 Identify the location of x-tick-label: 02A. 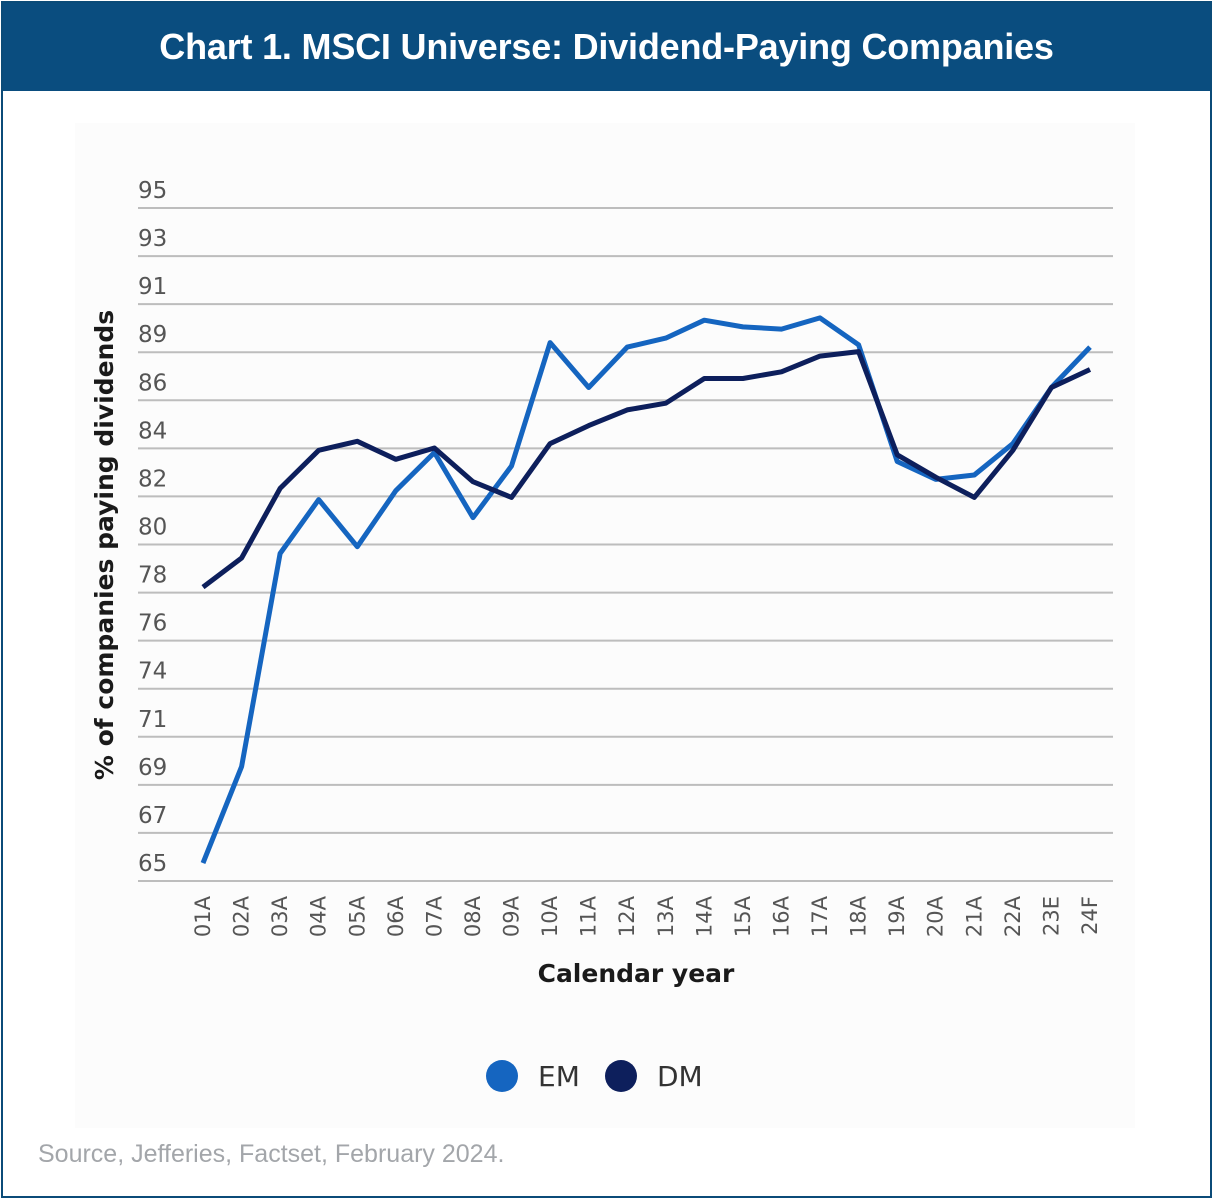
(242, 916).